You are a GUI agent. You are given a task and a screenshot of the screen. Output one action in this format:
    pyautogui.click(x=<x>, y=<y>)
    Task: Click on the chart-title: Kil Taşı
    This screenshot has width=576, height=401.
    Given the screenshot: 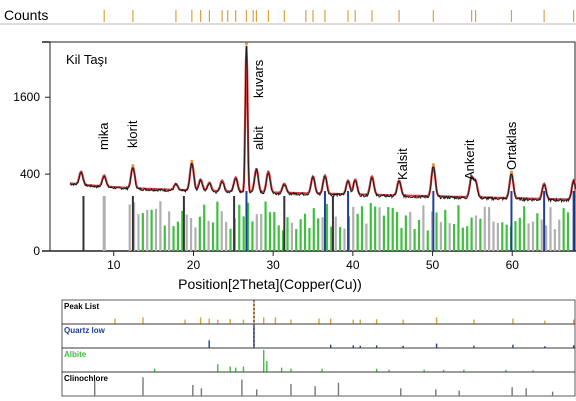 What is the action you would take?
    pyautogui.click(x=87, y=59)
    